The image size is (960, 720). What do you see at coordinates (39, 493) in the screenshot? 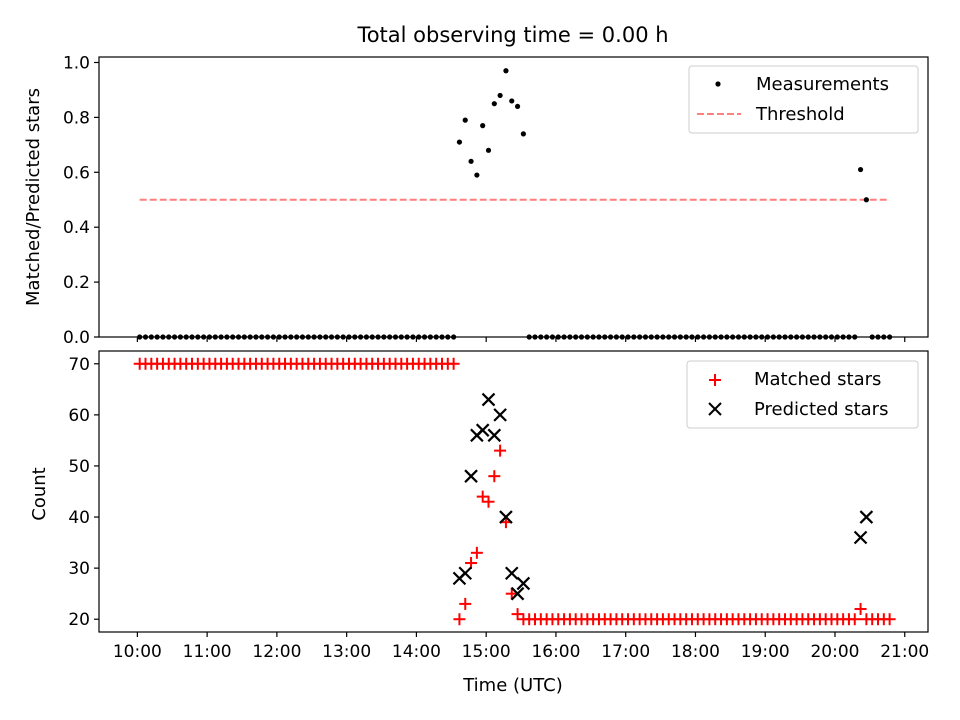
I see `bottom-y-axis-label: Count` at bounding box center [39, 493].